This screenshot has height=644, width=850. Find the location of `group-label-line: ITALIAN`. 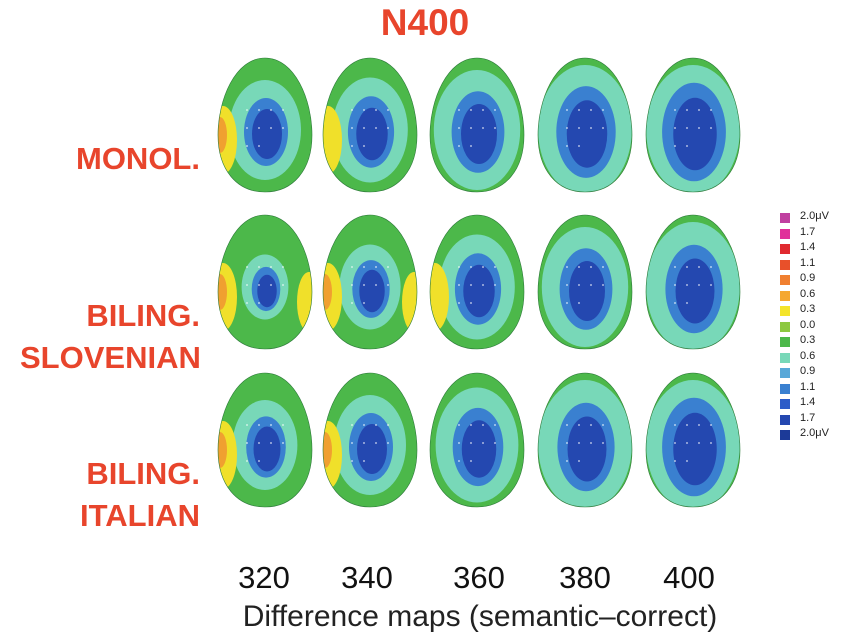

group-label-line: ITALIAN is located at coordinates (140, 515).